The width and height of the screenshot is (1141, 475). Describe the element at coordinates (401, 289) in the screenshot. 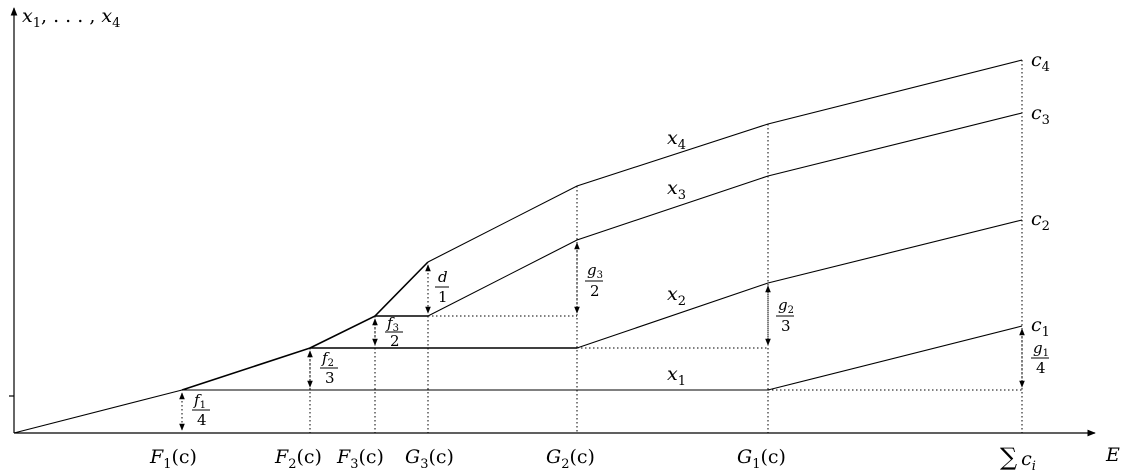

I see `curve-x4` at that location.